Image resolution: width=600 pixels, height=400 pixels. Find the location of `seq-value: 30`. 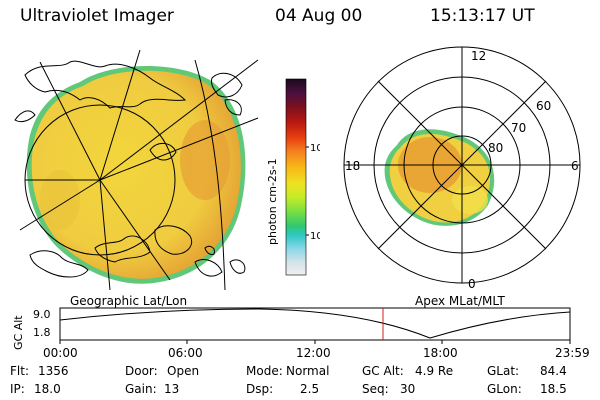

seq-value: 30 is located at coordinates (408, 389).